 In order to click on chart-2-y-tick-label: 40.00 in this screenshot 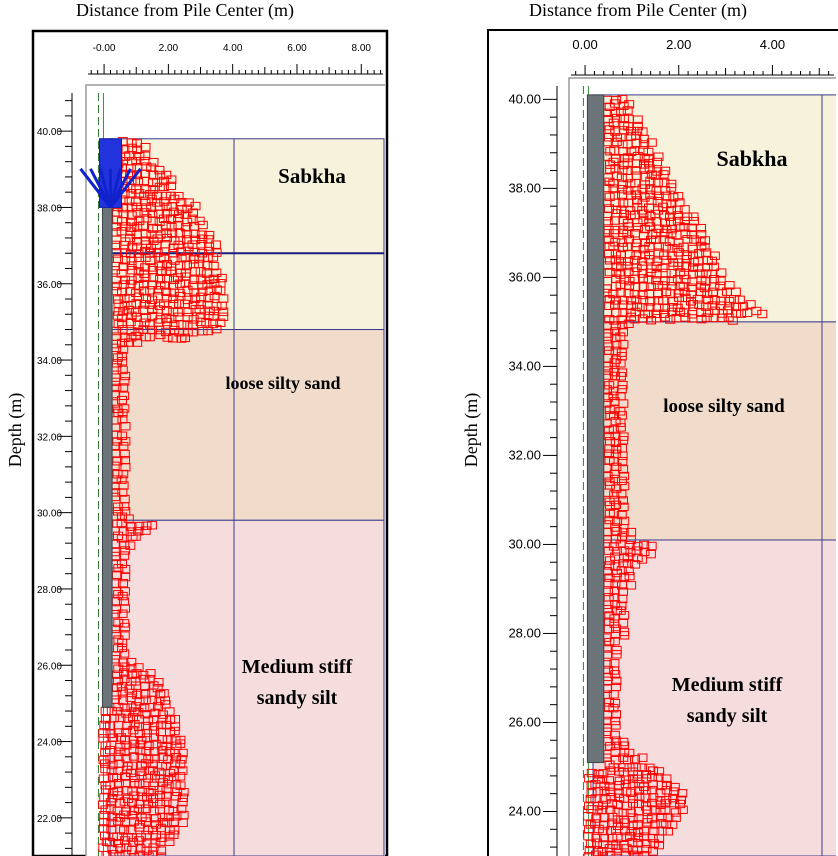, I will do `click(524, 98)`.